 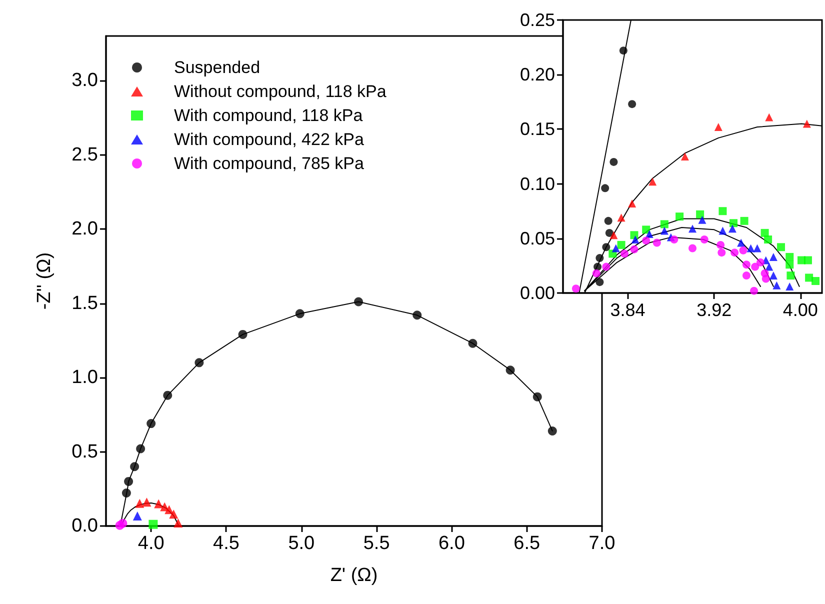 I want to click on y-tick-label: 2.5, so click(x=85, y=155).